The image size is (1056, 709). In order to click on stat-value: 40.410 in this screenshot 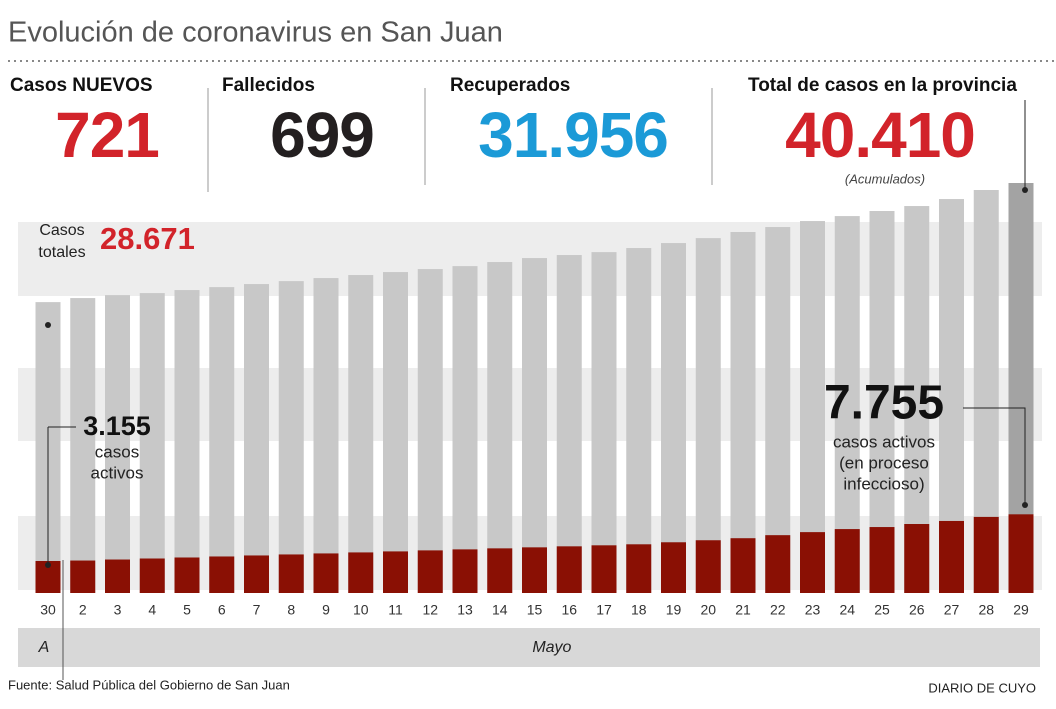, I will do `click(880, 135)`.